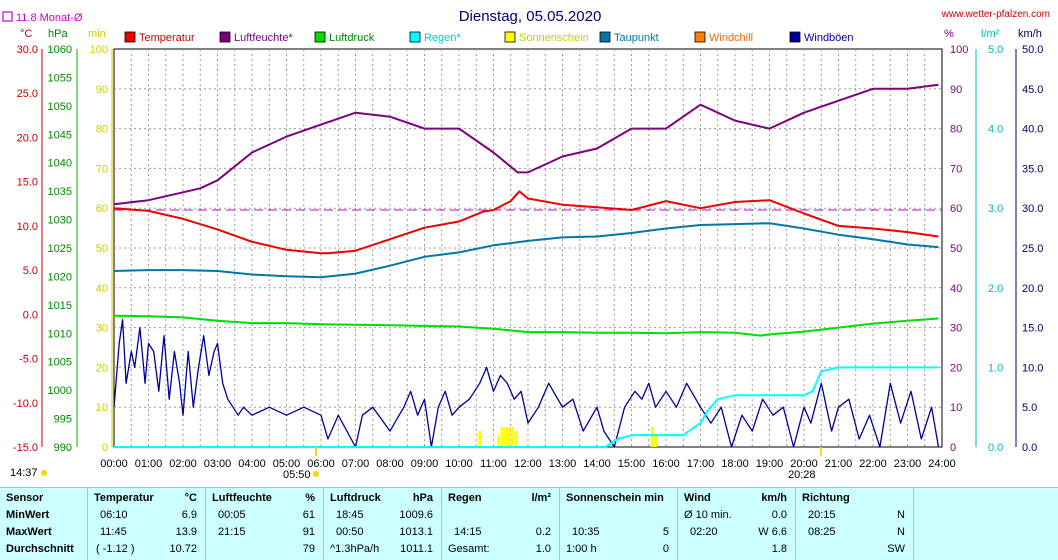  What do you see at coordinates (263, 38) in the screenshot?
I see `legend-entry: Luftfeuchte*` at bounding box center [263, 38].